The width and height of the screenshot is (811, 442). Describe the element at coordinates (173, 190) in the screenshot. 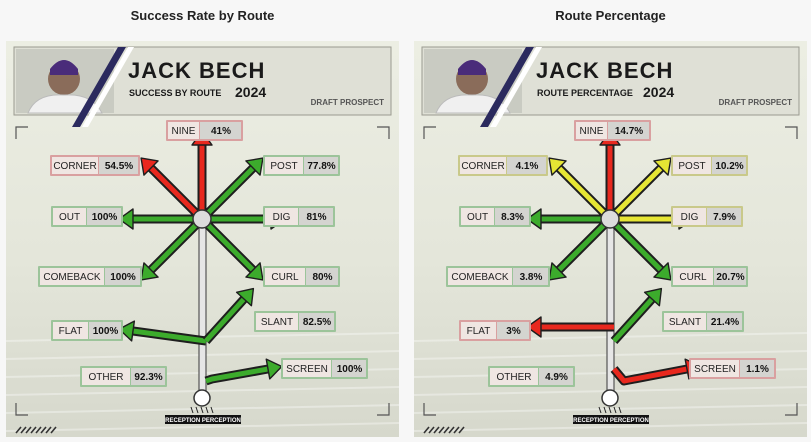

I see `arrow-corner` at that location.